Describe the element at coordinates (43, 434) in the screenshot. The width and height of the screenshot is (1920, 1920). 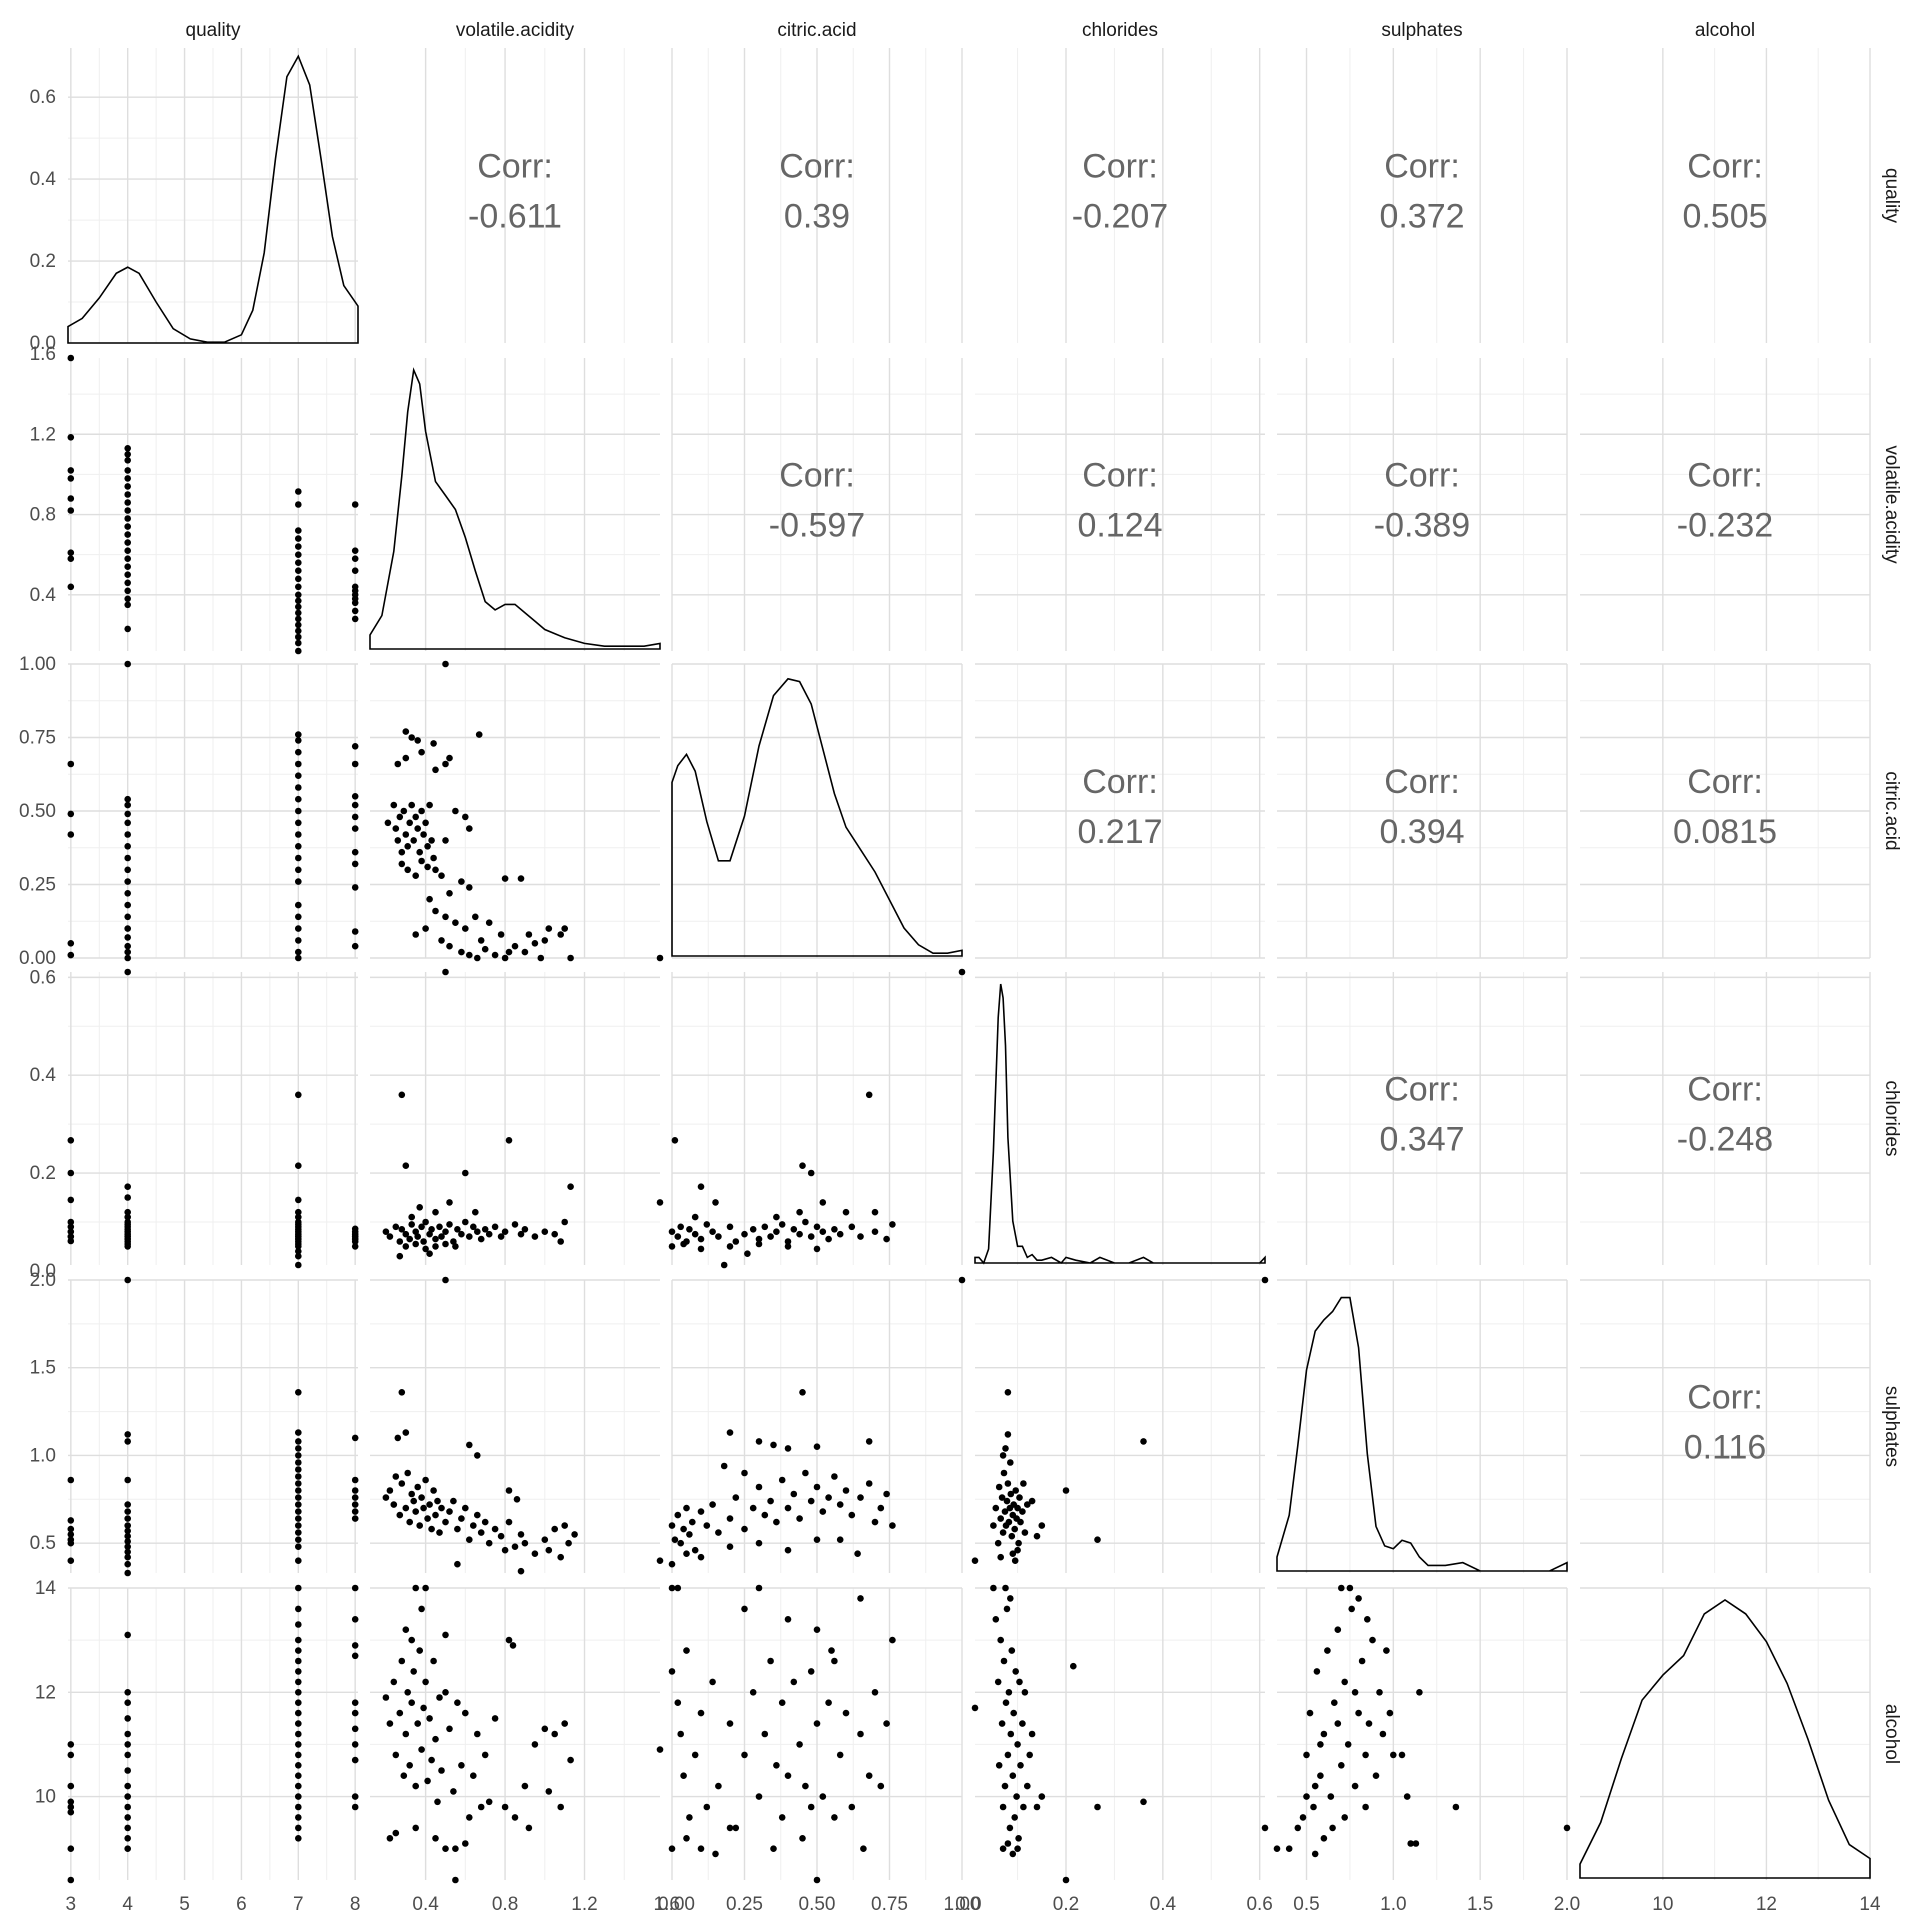
I see `y-tick-label: 1.2` at that location.